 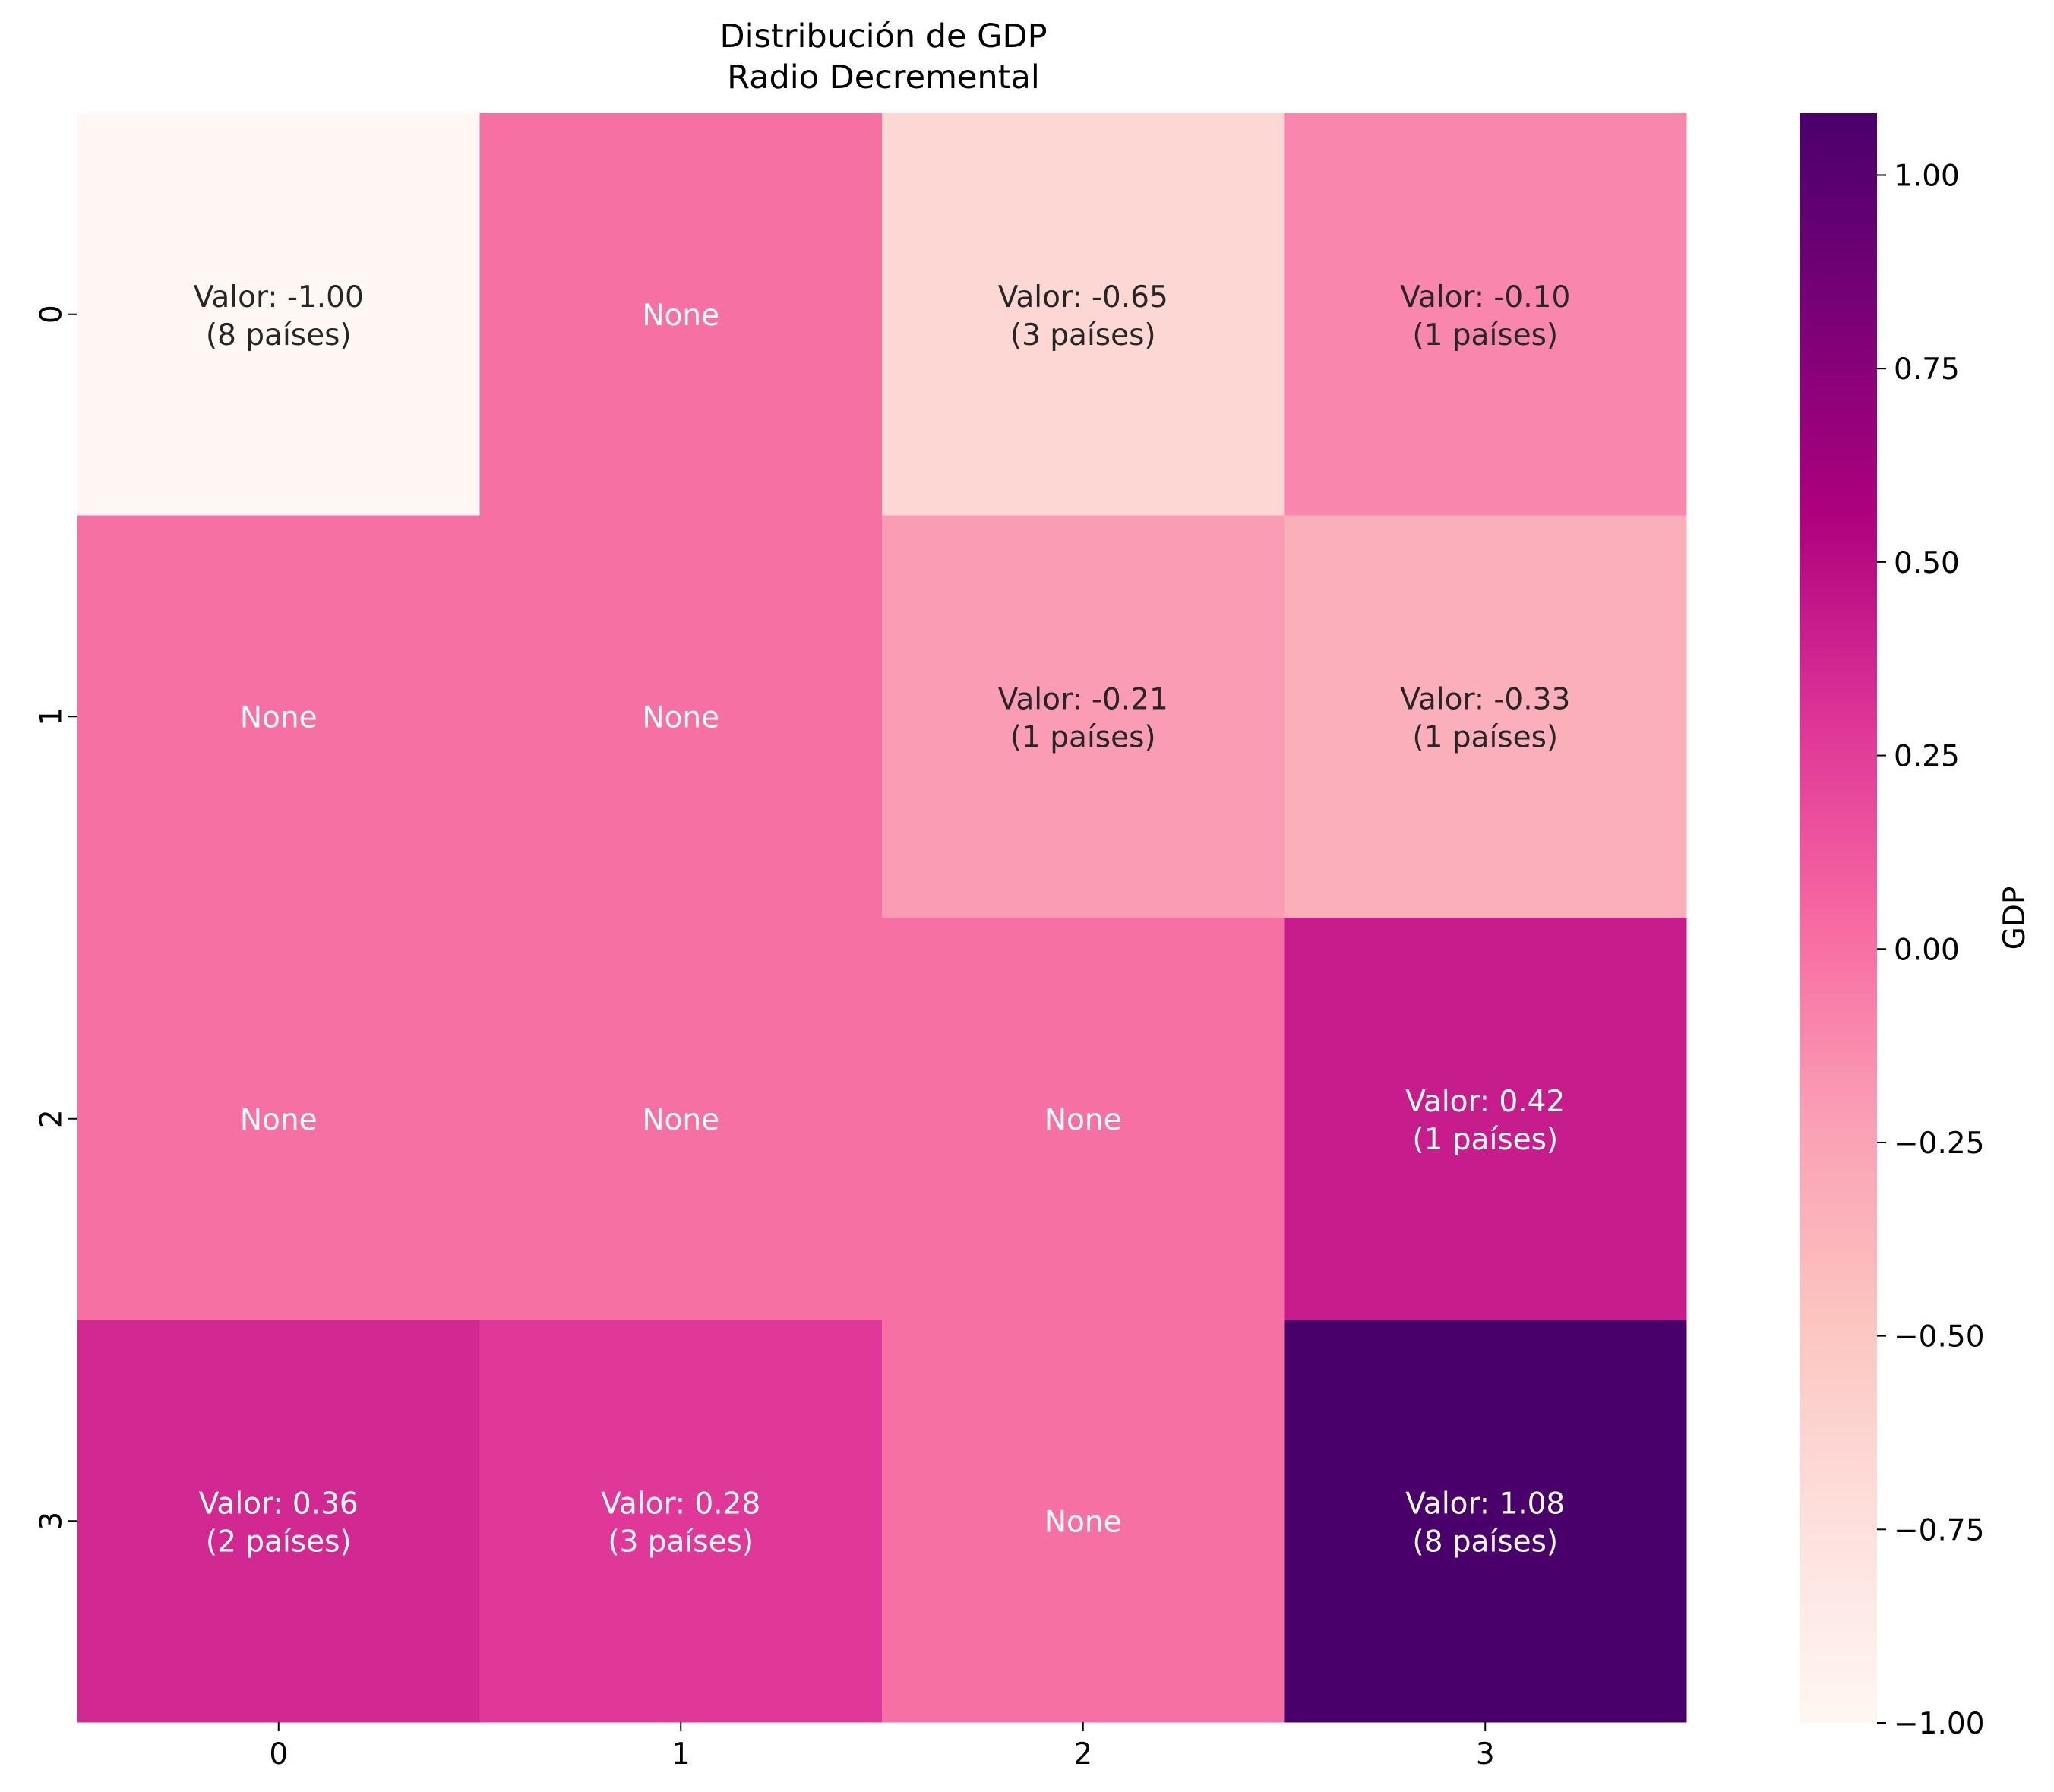 I want to click on cell-label: Valor: -1.00, so click(x=279, y=297).